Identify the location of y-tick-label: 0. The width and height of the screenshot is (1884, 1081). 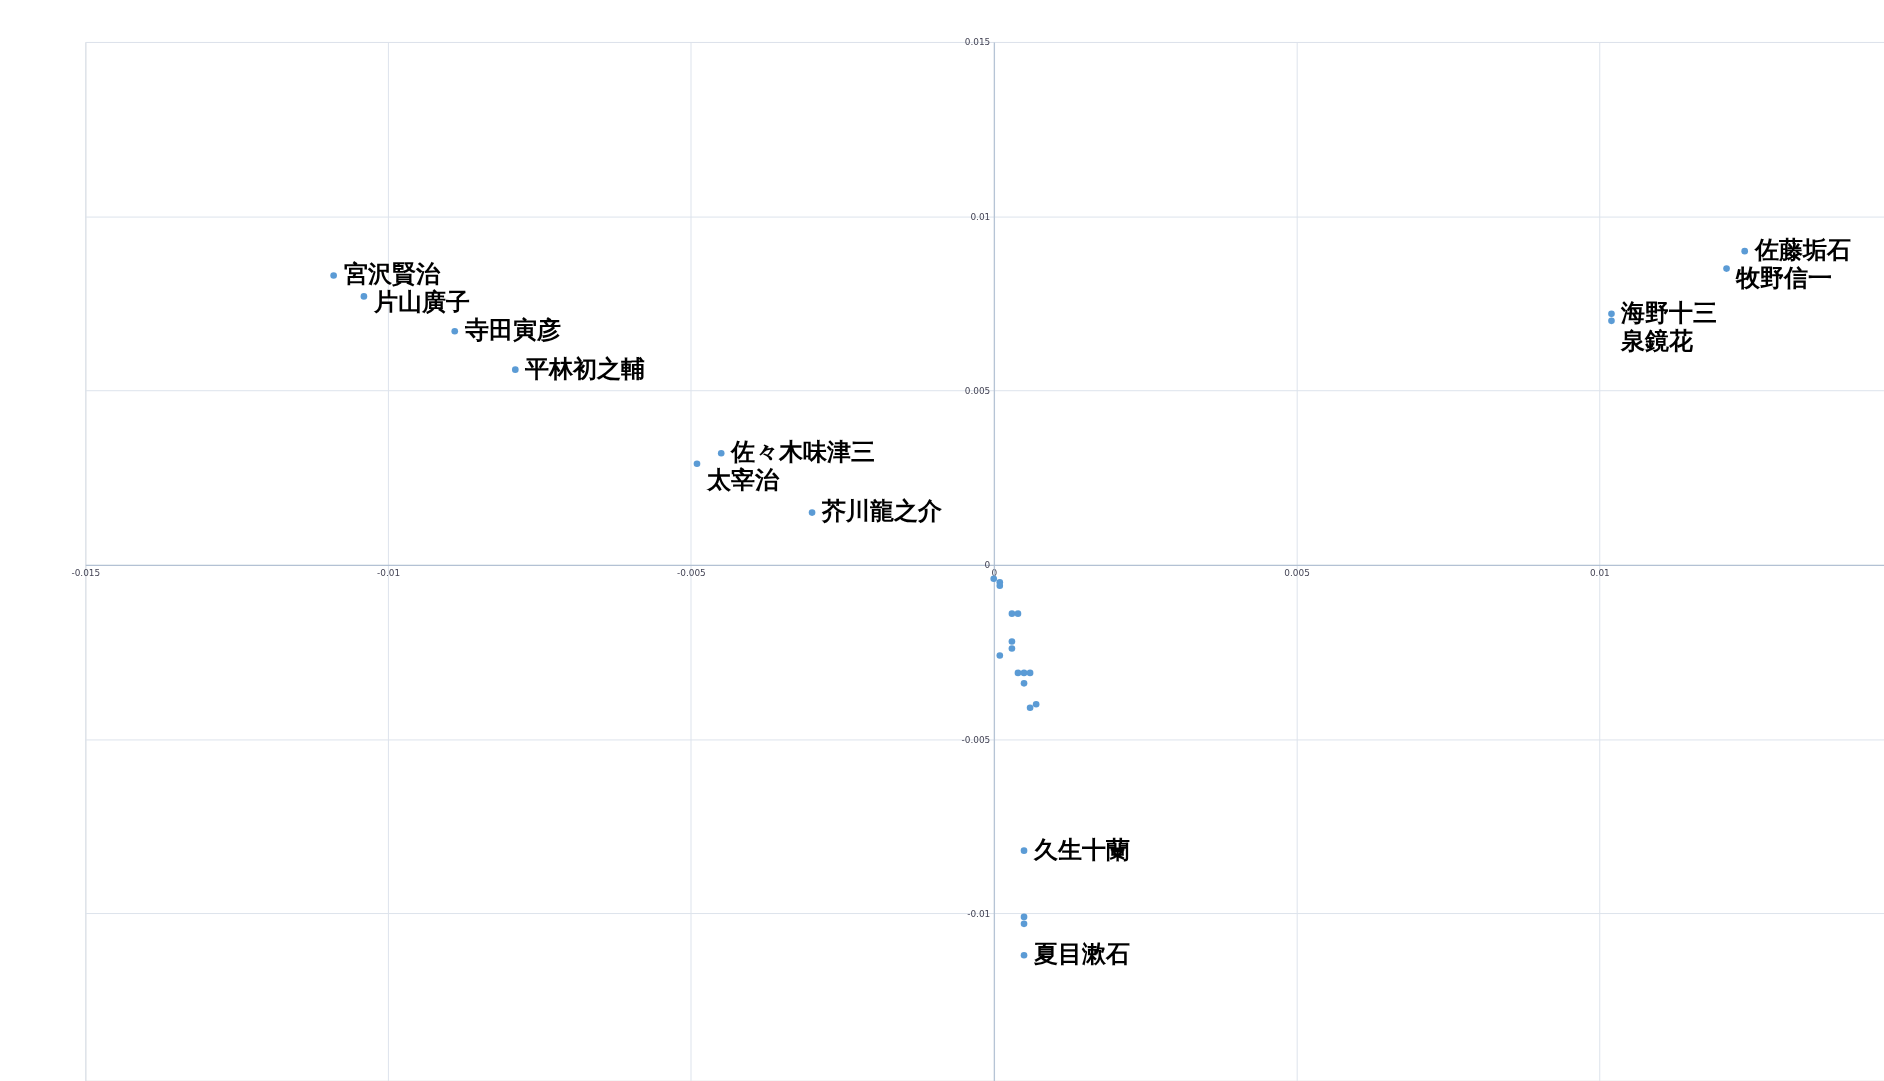
(987, 565).